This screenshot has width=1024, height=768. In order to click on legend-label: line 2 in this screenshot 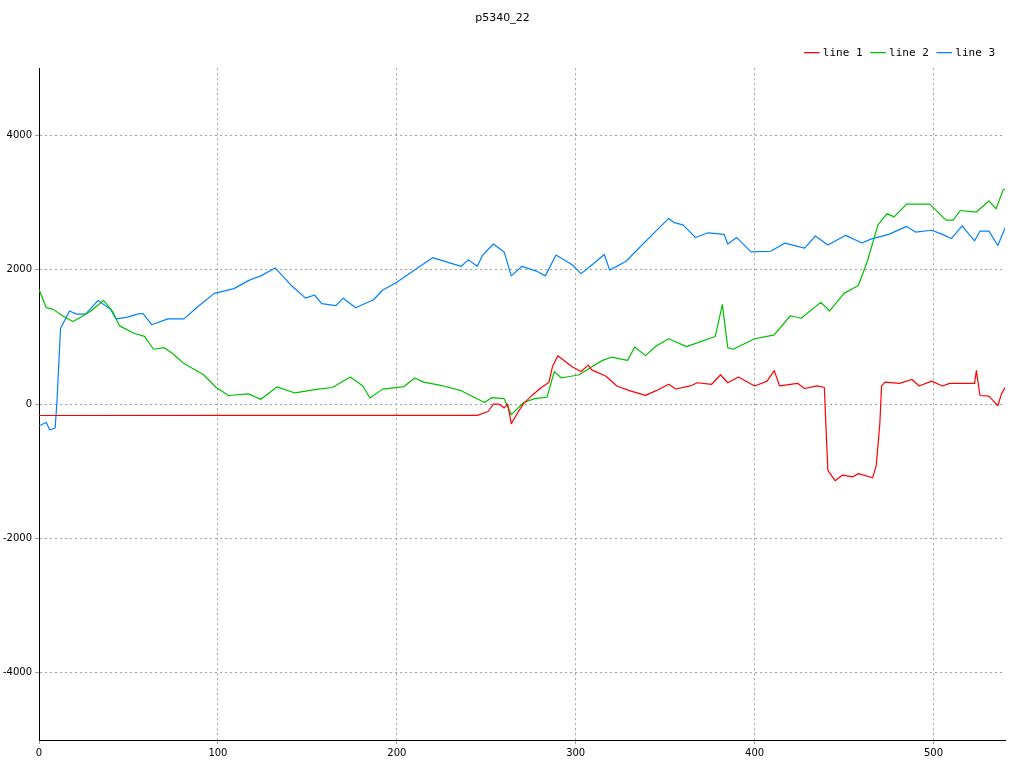, I will do `click(909, 52)`.